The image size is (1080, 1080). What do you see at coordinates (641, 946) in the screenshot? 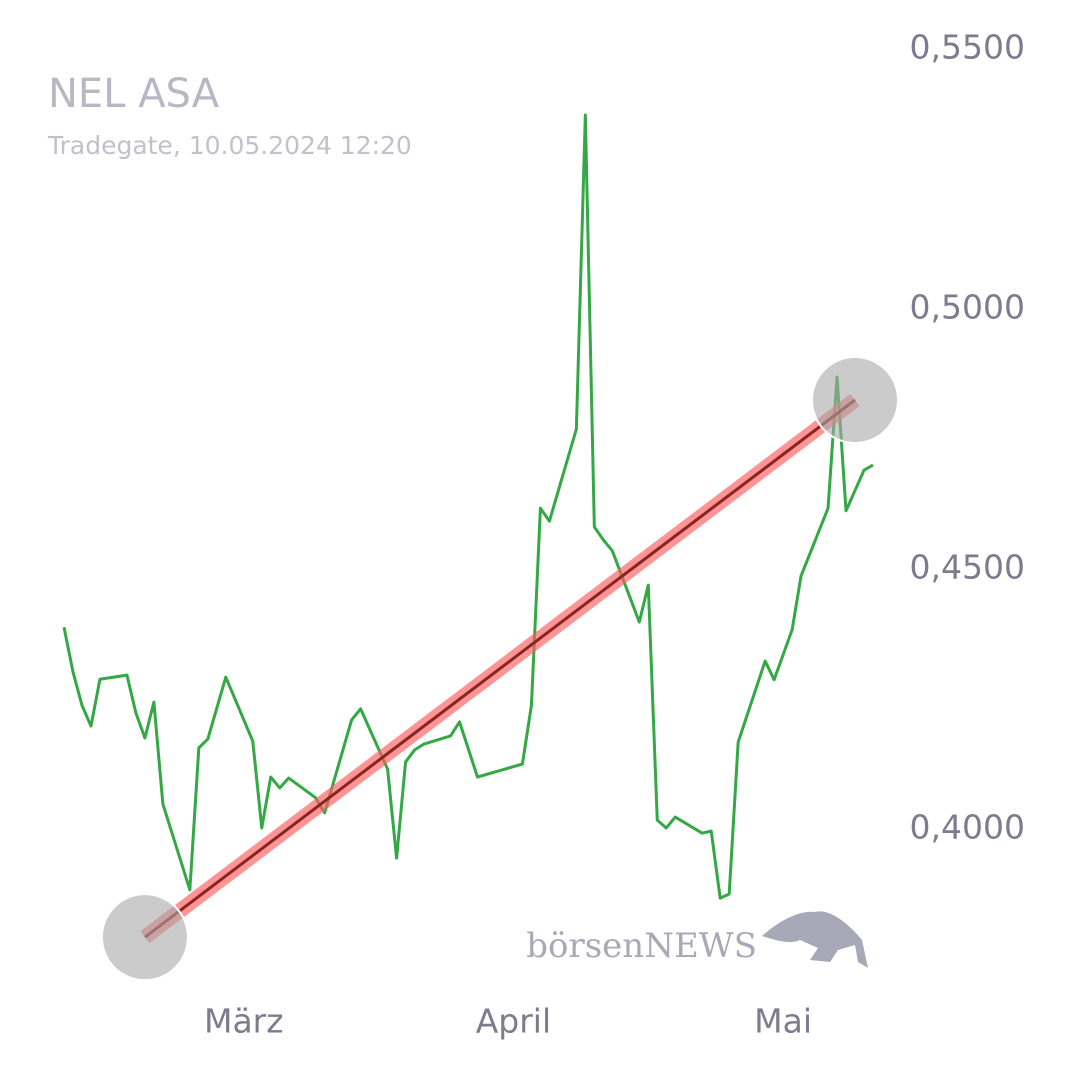
I see `watermark: börsenNEWS` at bounding box center [641, 946].